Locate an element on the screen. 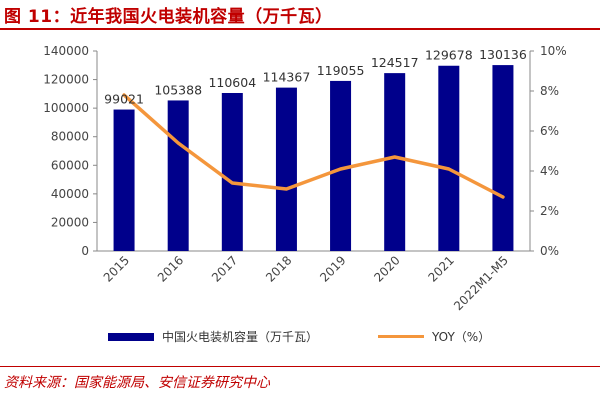  y-right-tick-label: 0% is located at coordinates (549, 251).